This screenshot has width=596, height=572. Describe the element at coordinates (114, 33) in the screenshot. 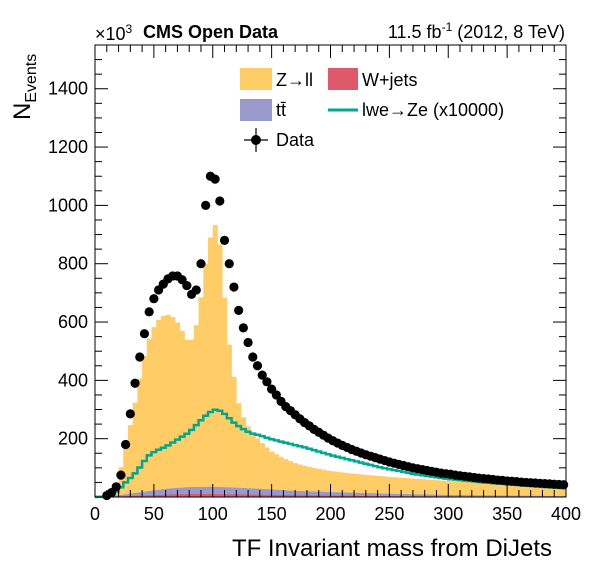

I see `y-exponent: ×10³` at that location.